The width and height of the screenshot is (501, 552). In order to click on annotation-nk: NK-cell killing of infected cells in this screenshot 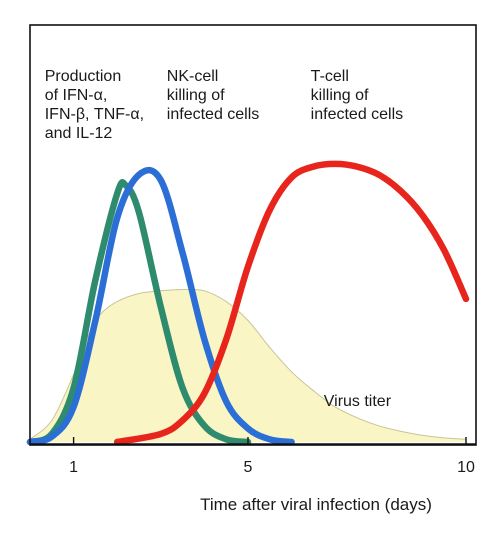, I will do `click(213, 95)`.